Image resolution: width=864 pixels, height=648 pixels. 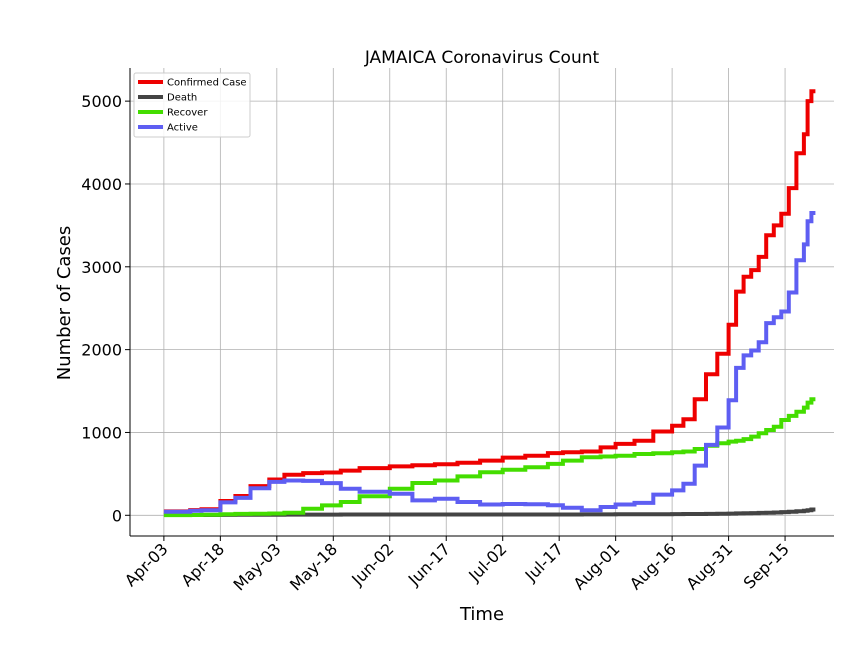 What do you see at coordinates (182, 98) in the screenshot?
I see `legend-label: Death` at bounding box center [182, 98].